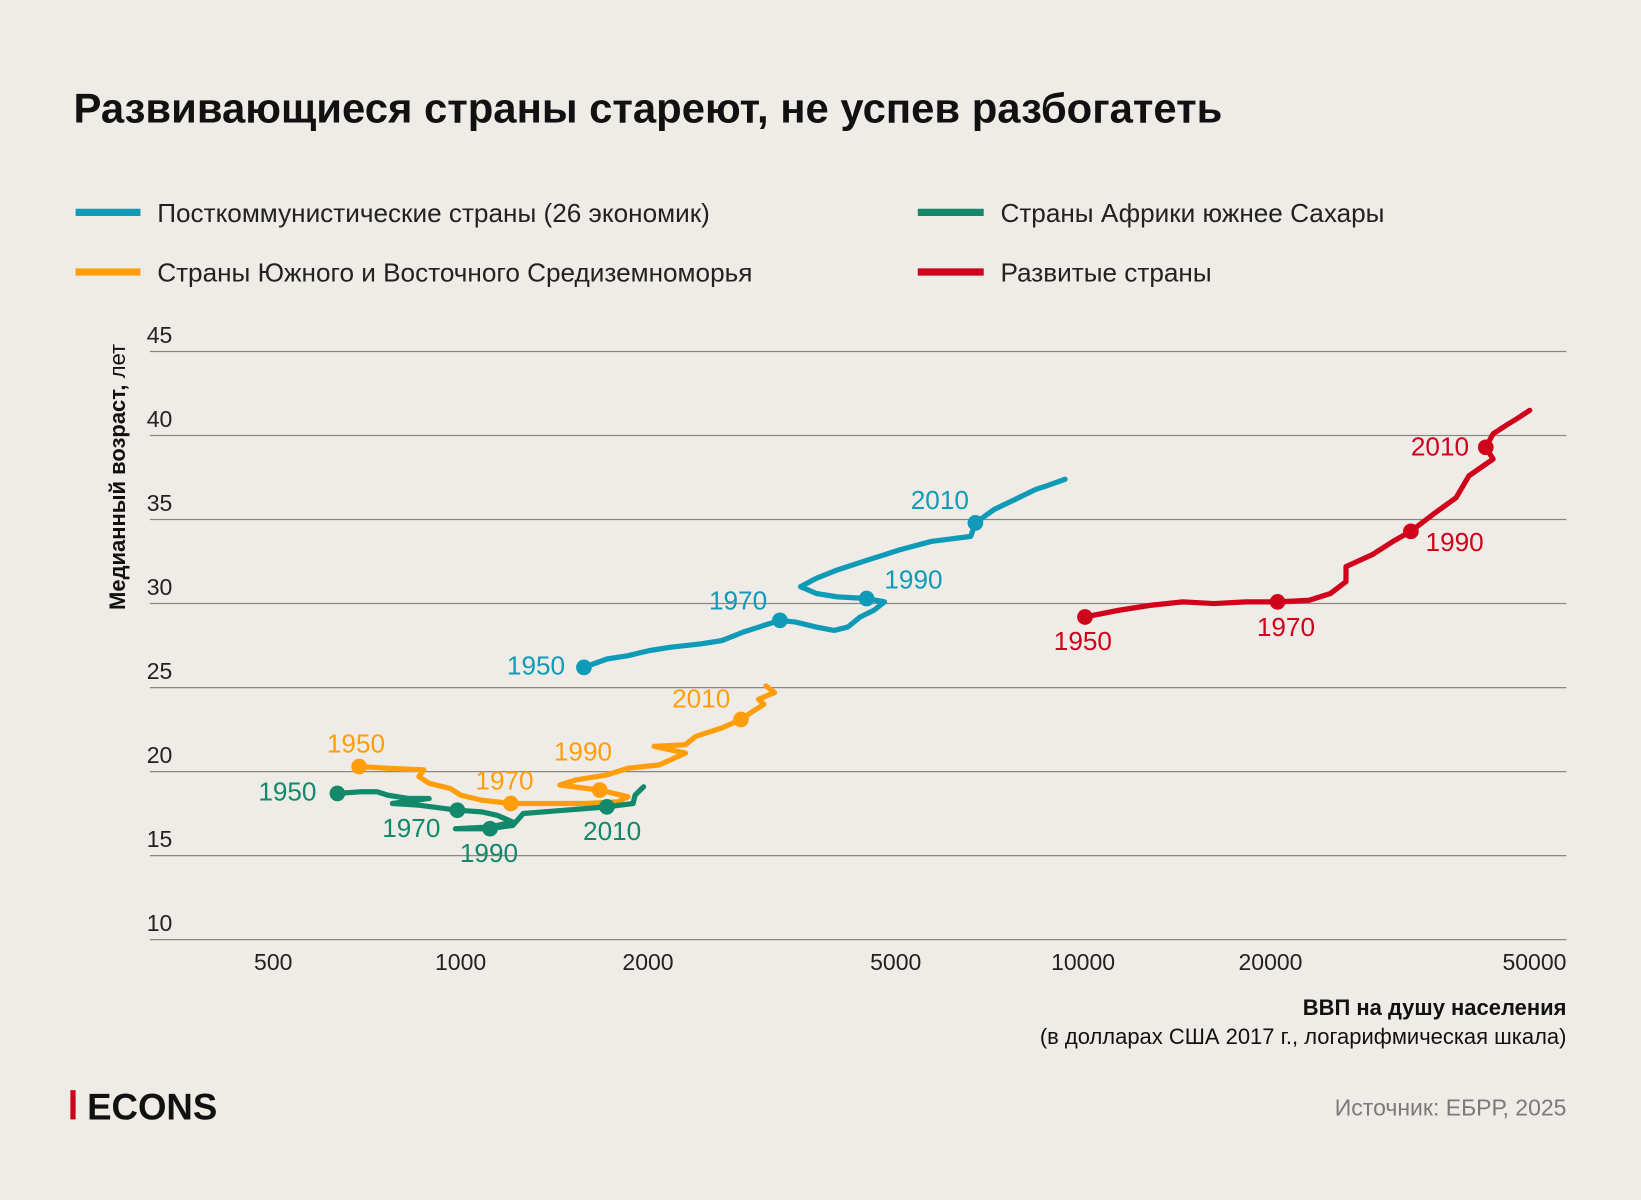  Describe the element at coordinates (1083, 641) in the screenshot. I see `year-label-developed-1950: 1950` at that location.